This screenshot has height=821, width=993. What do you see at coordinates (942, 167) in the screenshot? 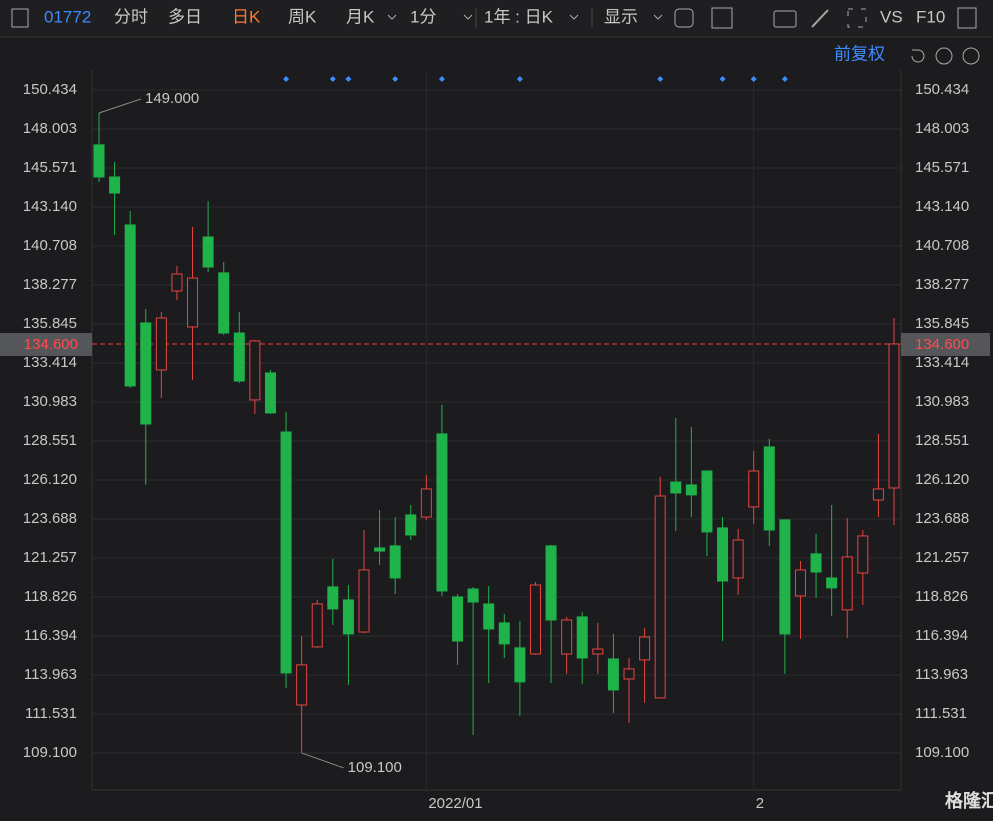
I see `y2-tick-label: 145.571` at bounding box center [942, 167].